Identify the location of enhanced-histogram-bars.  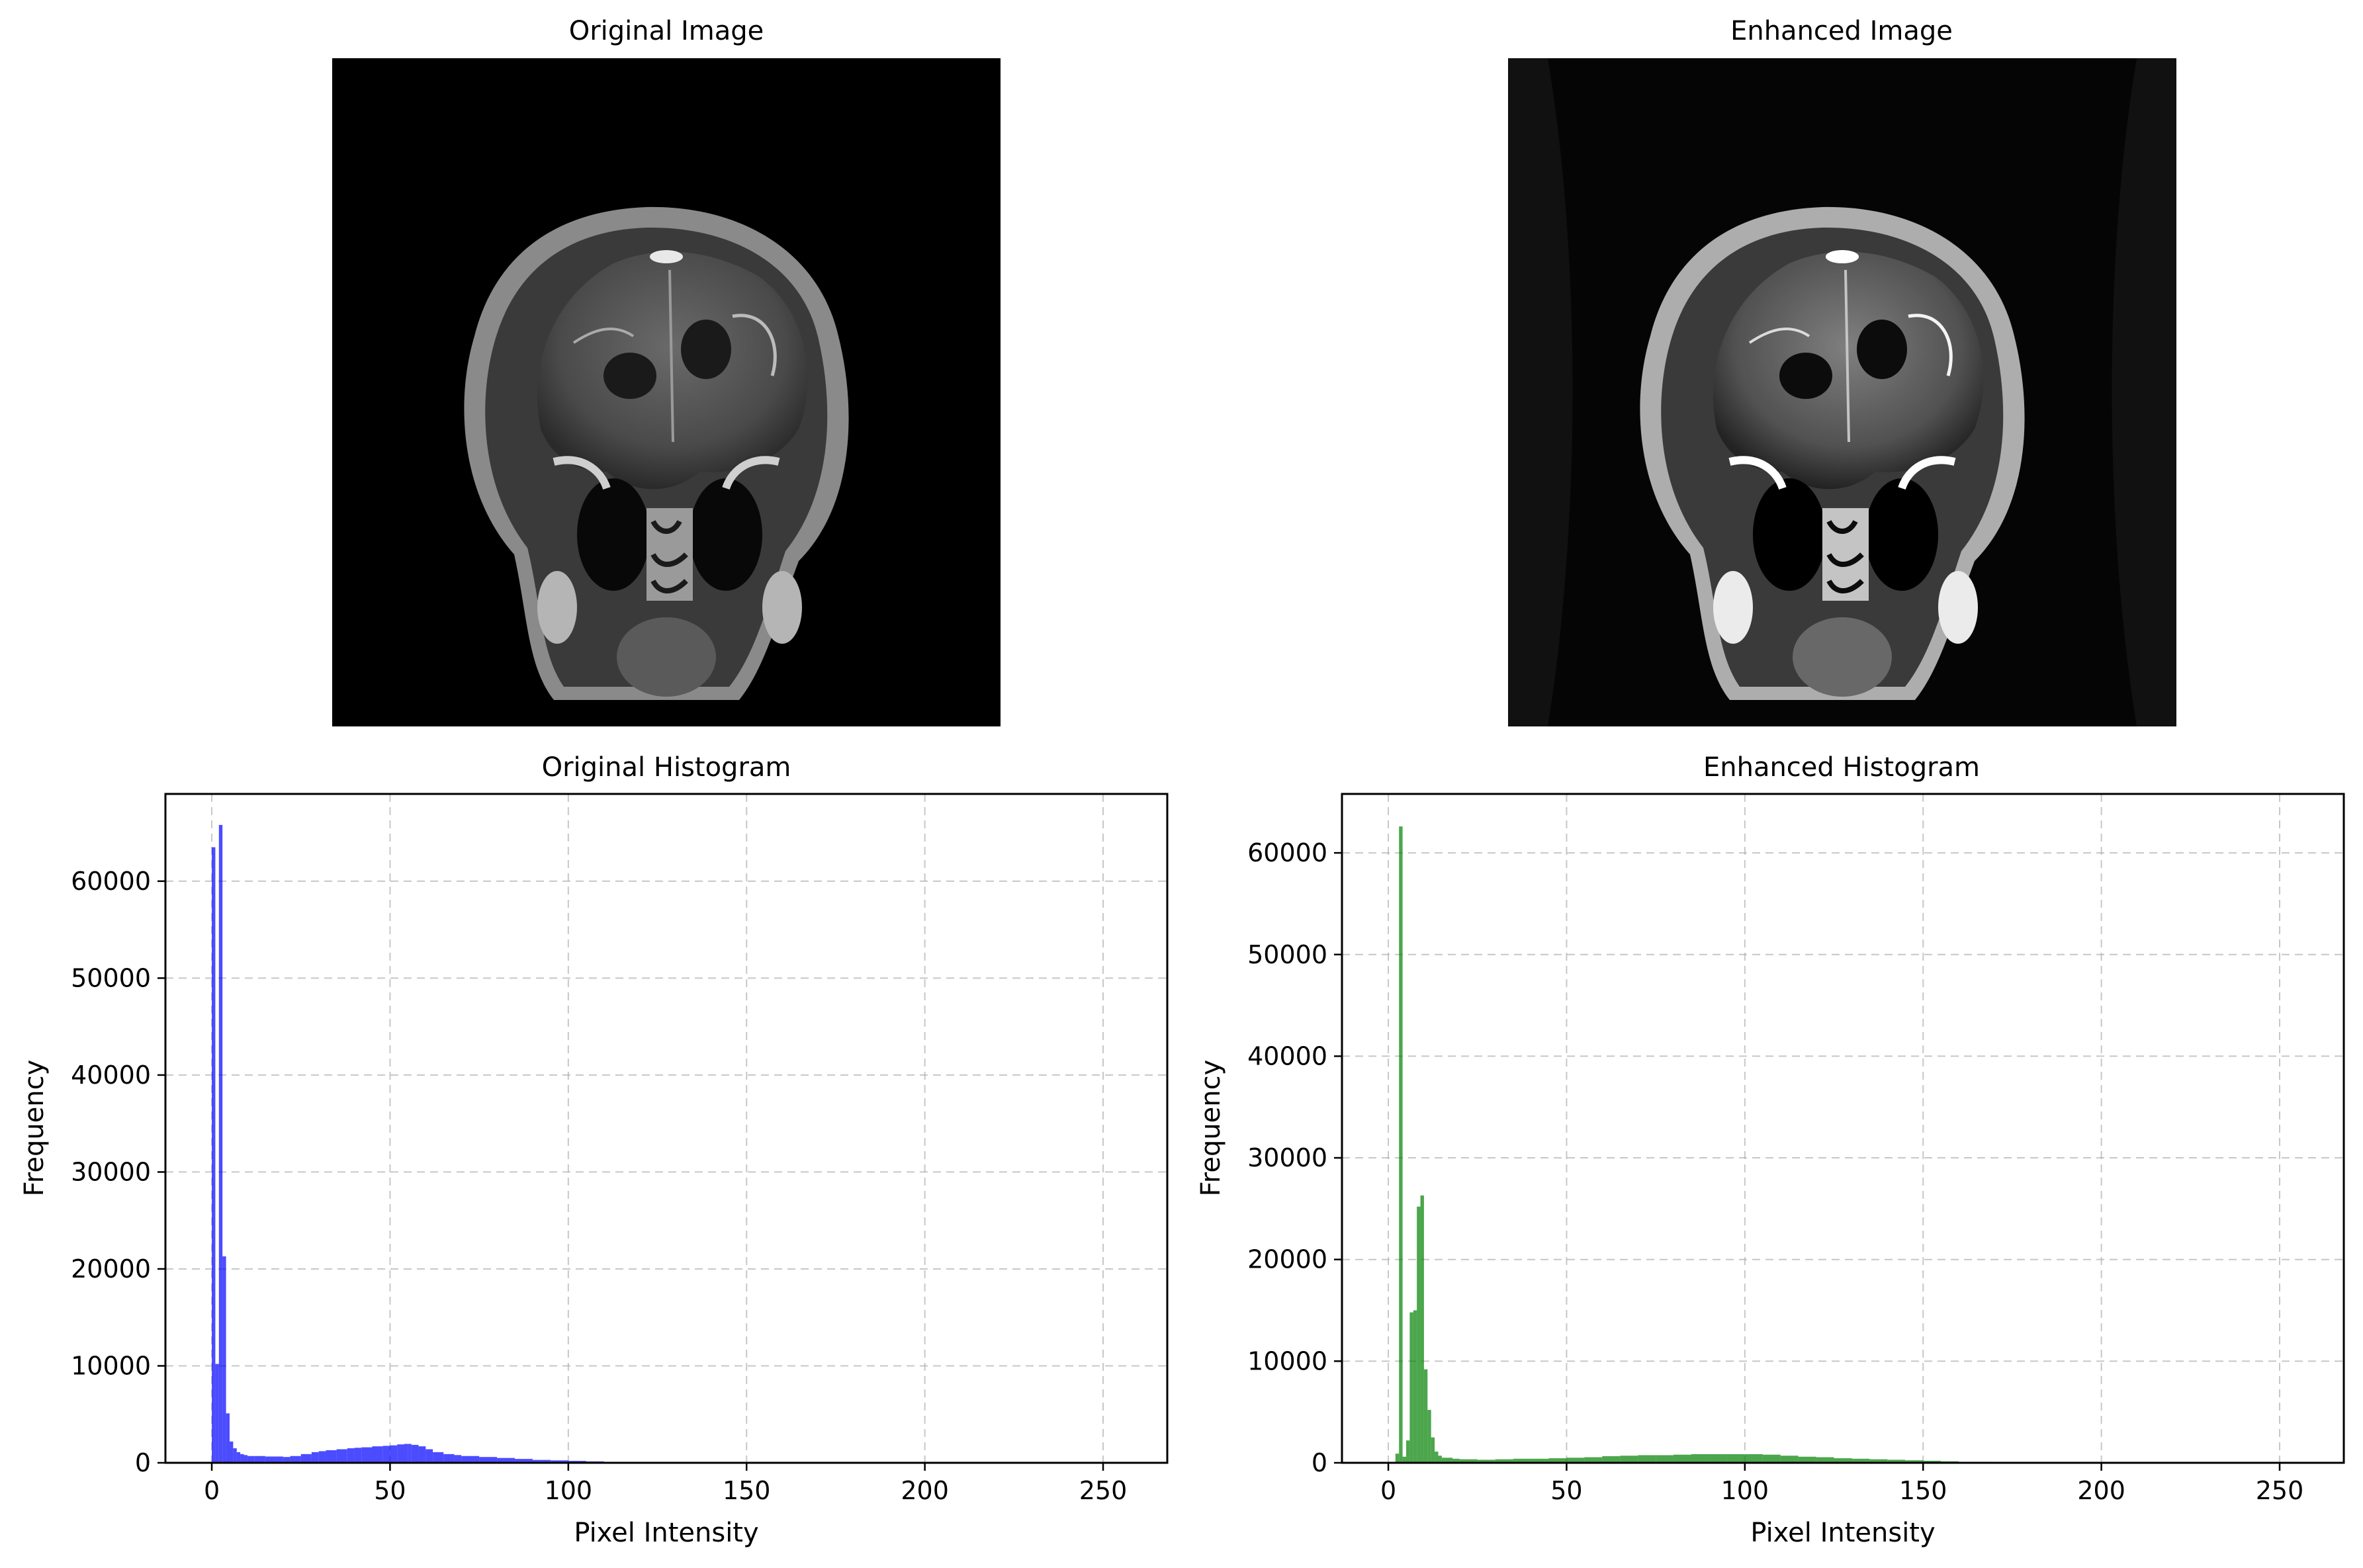
(1733, 1144).